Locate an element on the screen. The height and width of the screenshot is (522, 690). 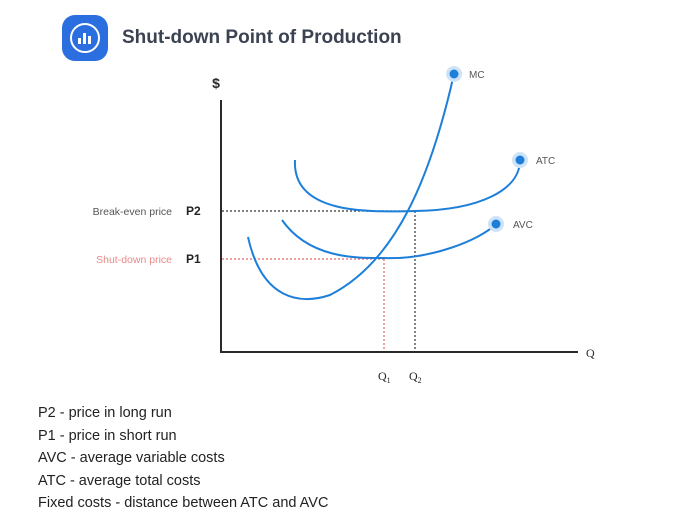
x-axis-label: Q is located at coordinates (590, 353).